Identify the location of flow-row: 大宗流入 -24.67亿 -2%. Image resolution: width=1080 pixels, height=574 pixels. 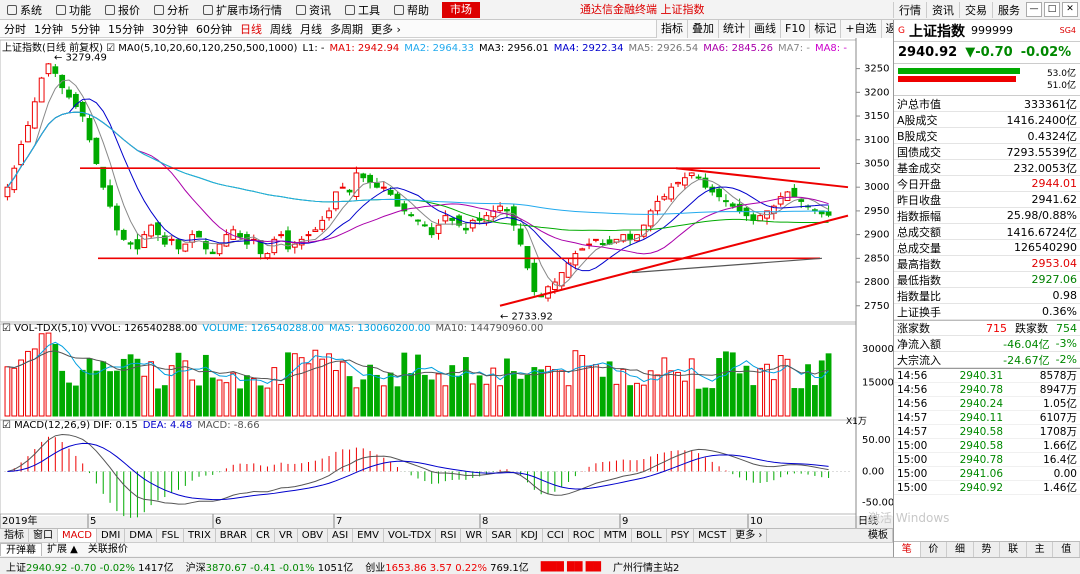
(987, 360).